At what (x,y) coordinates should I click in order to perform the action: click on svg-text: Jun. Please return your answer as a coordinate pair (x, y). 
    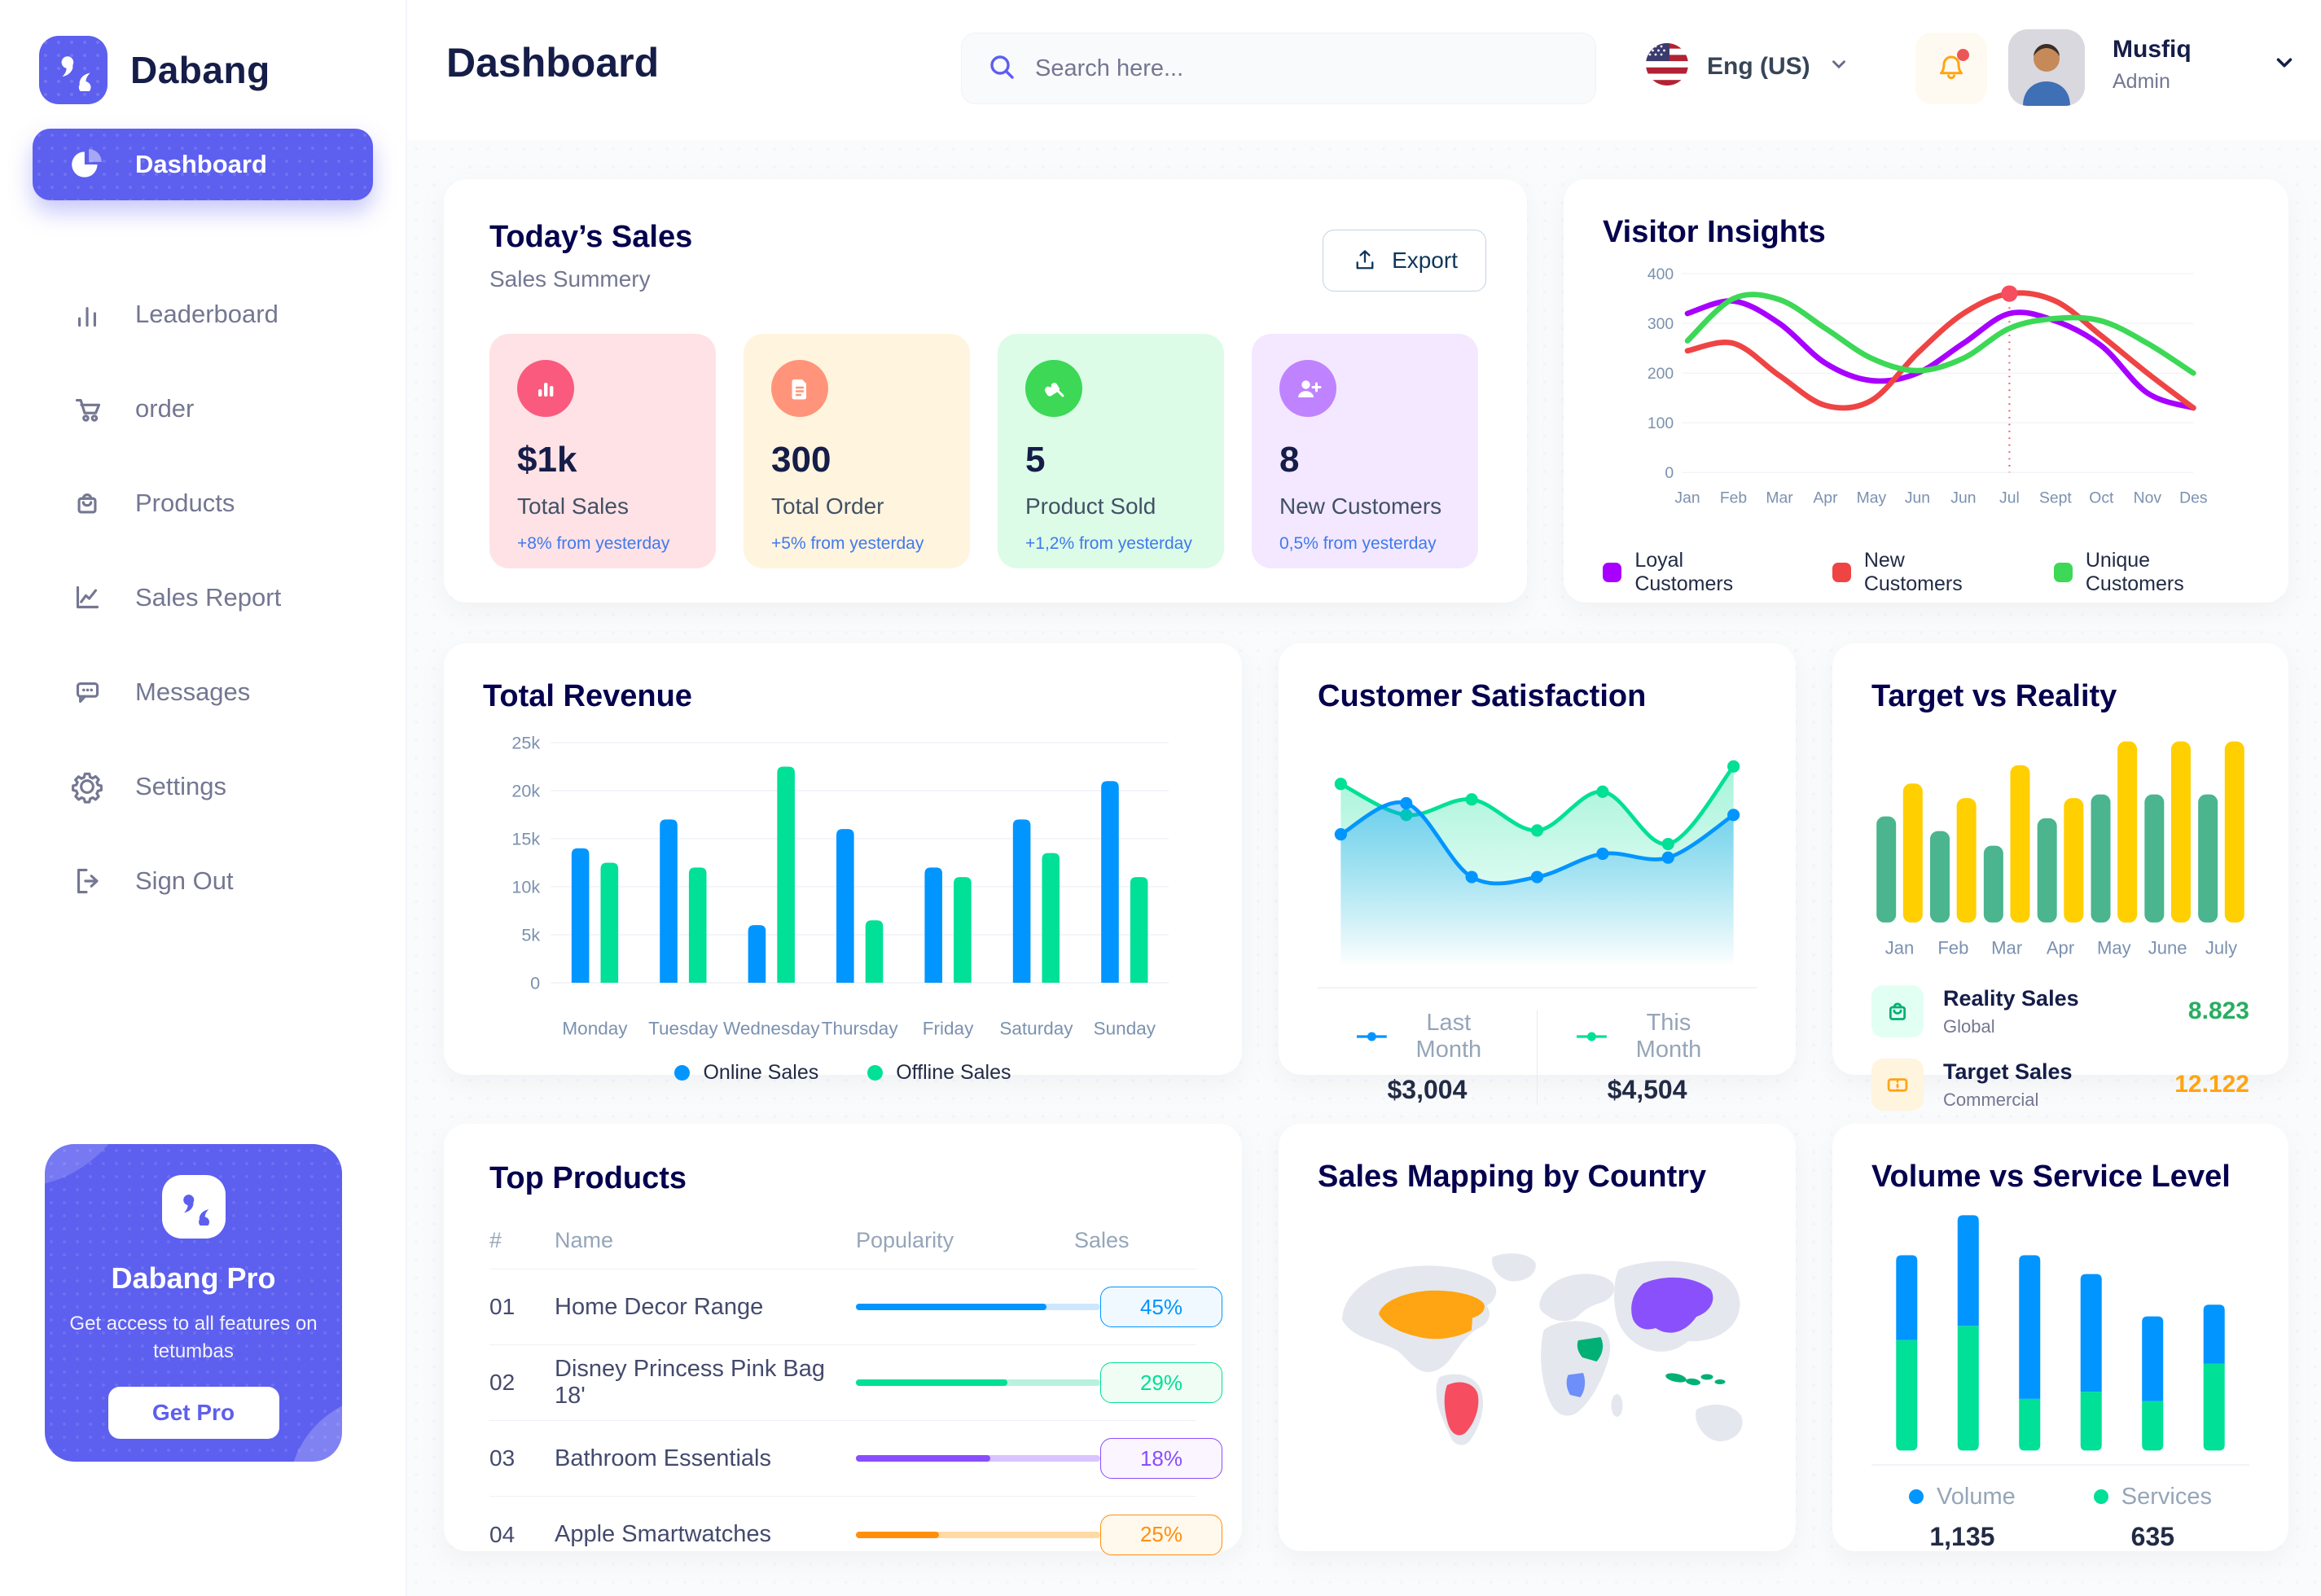
    Looking at the image, I should click on (1917, 498).